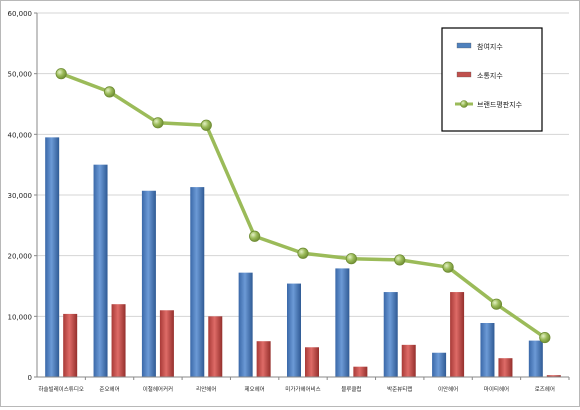 This screenshot has height=410, width=580. I want to click on x-tick-label: 박준뷰티랩, so click(399, 389).